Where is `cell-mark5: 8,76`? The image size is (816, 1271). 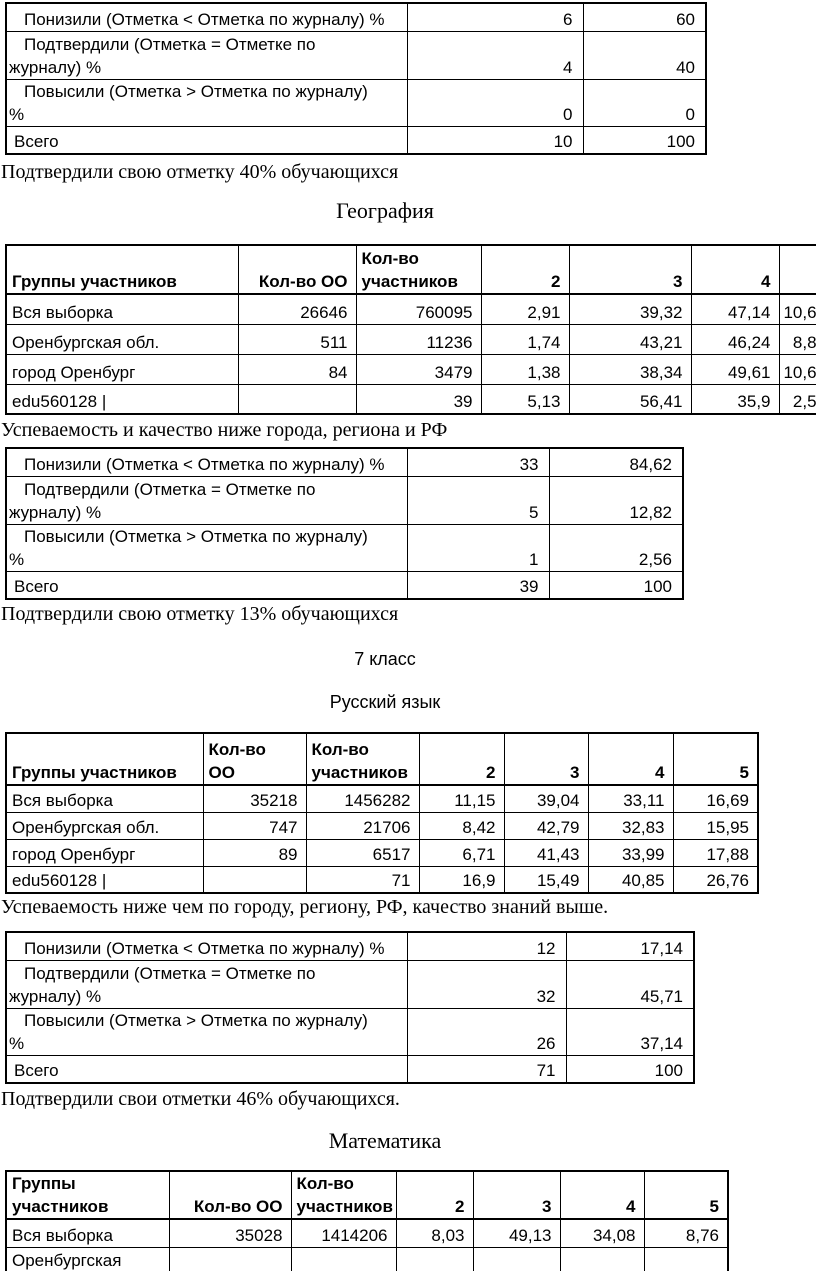
cell-mark5: 8,76 is located at coordinates (686, 1233).